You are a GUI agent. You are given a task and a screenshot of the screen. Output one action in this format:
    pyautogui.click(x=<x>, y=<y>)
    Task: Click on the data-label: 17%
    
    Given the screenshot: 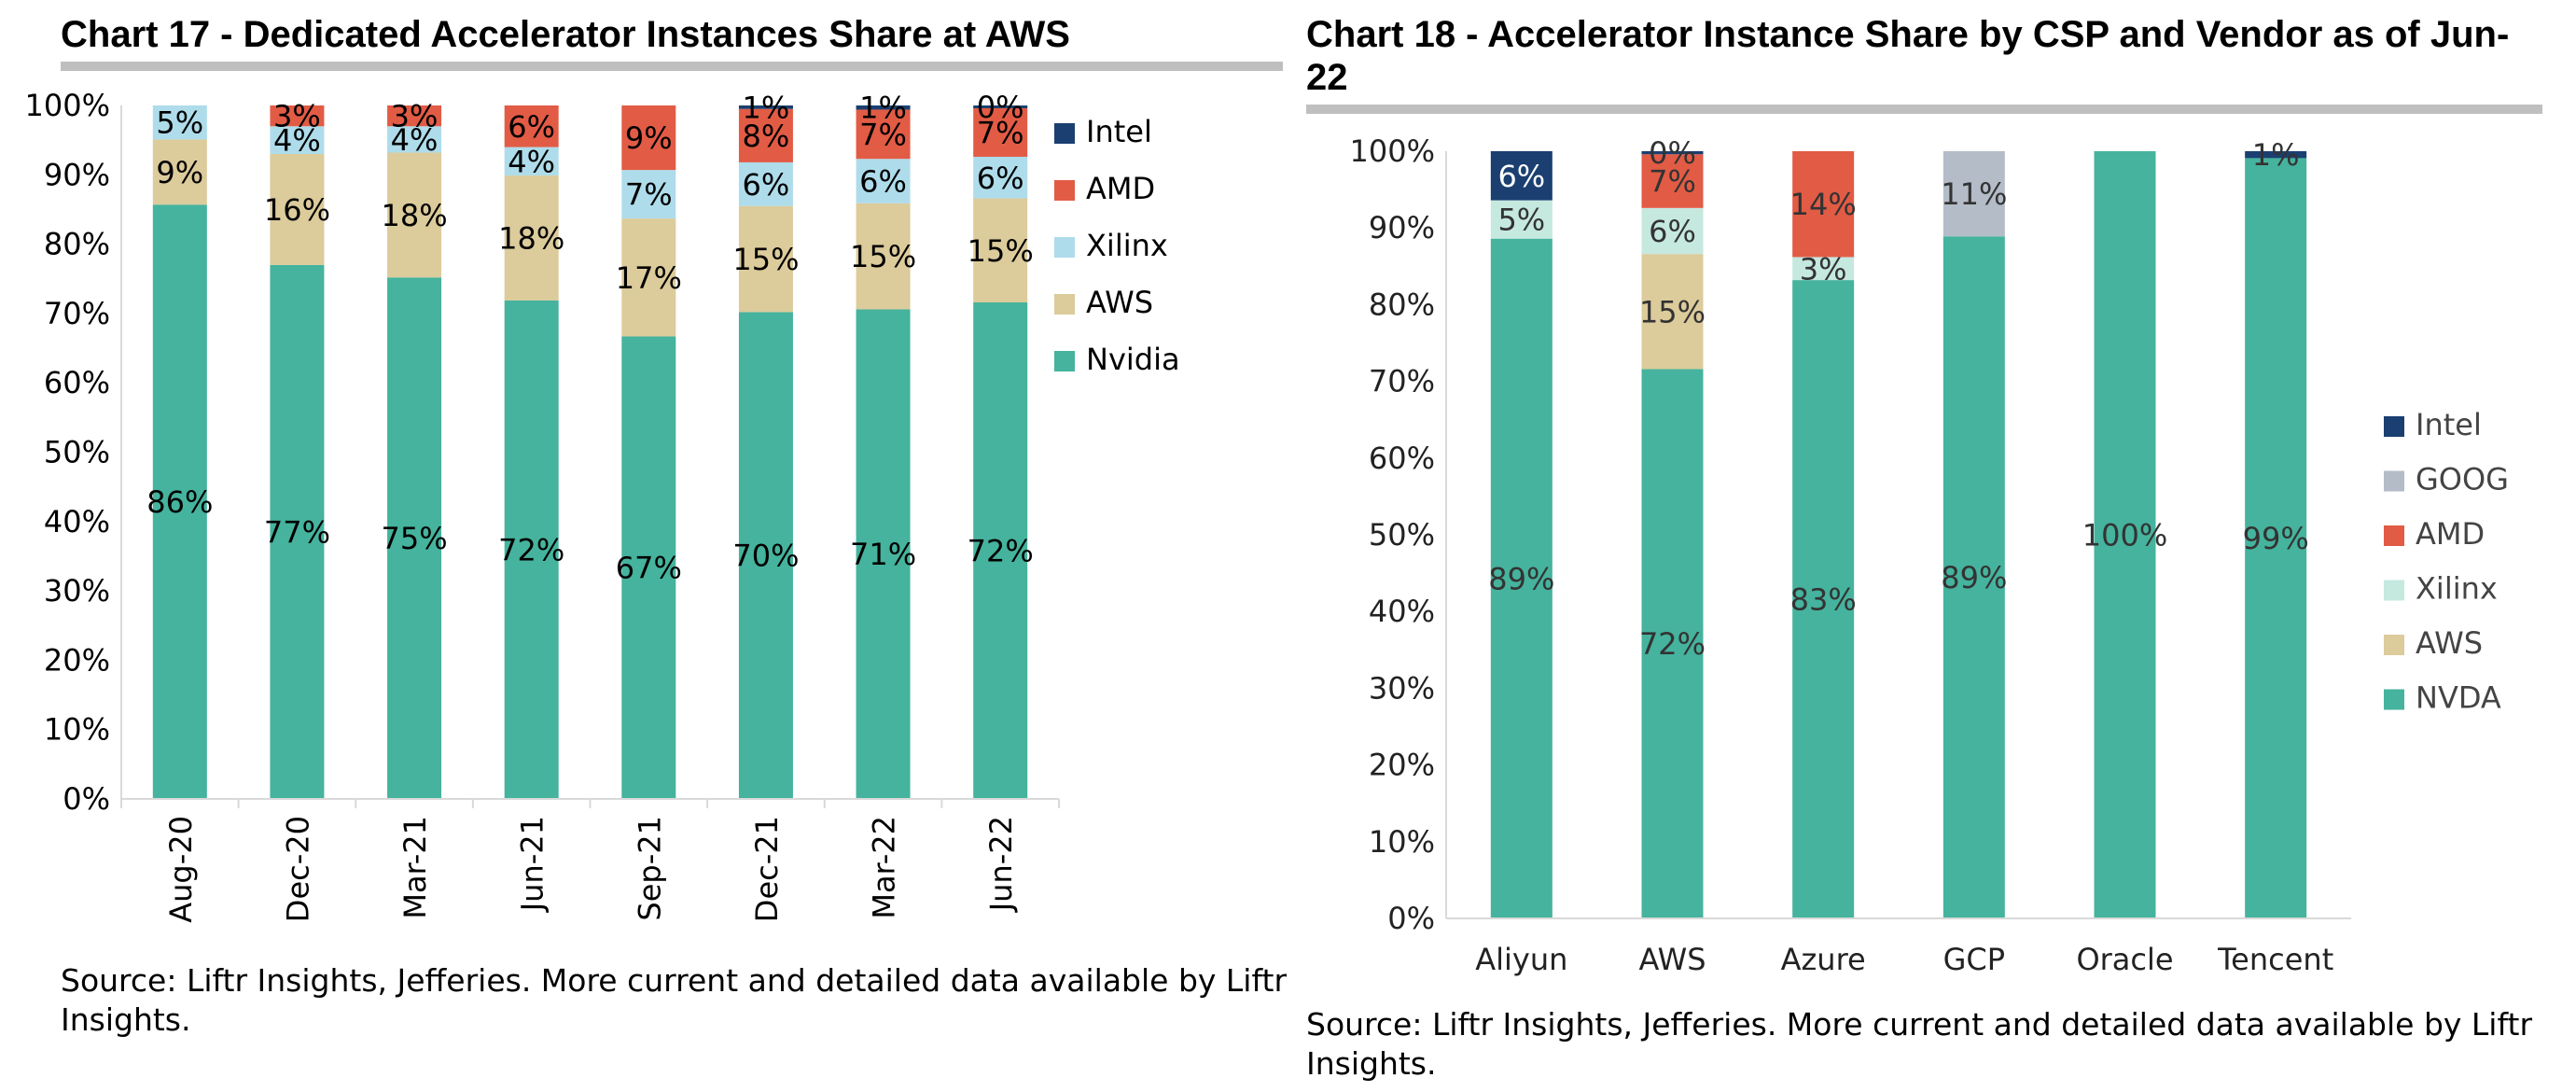 What is the action you would take?
    pyautogui.click(x=649, y=278)
    